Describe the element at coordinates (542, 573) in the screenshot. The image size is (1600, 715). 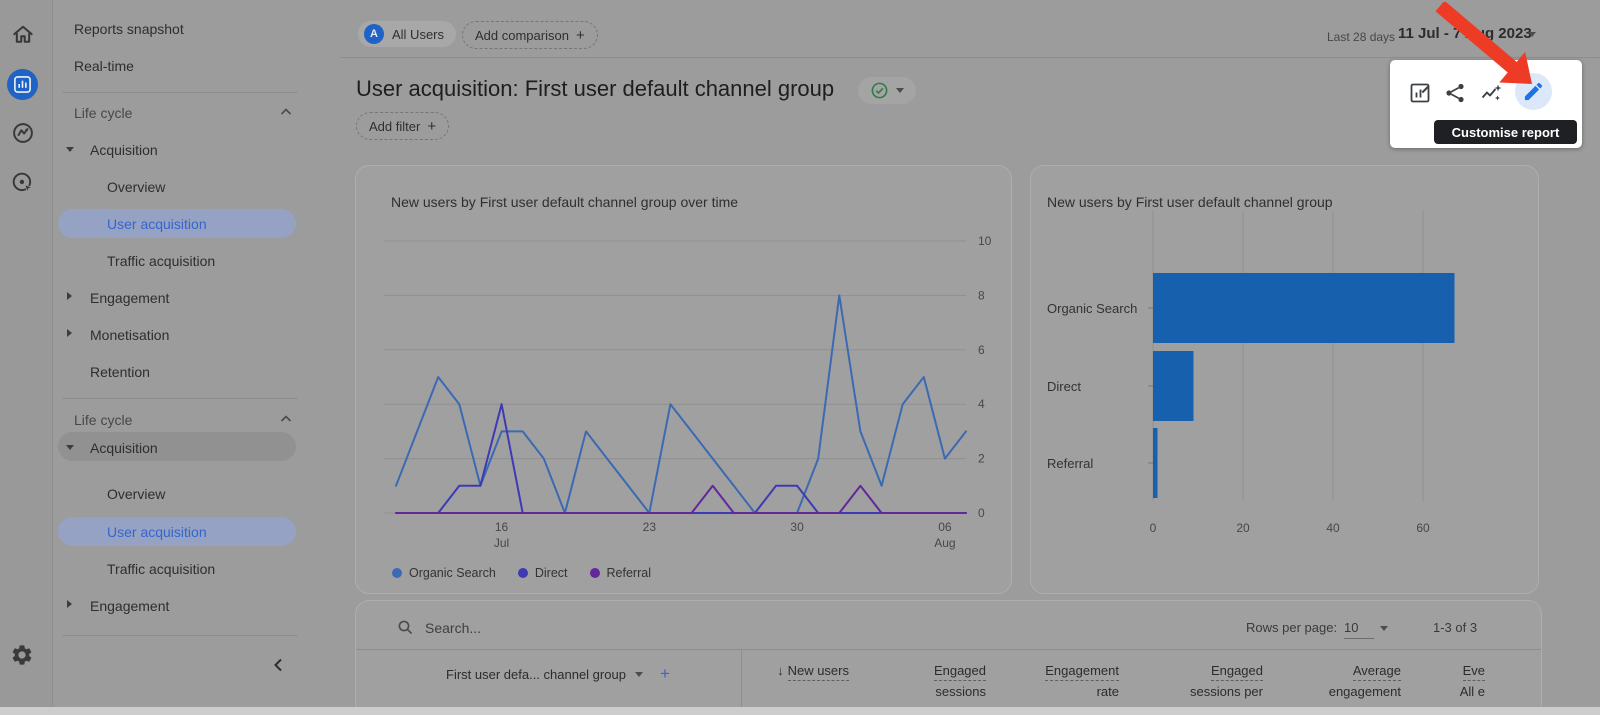
I see `legend-item: Direct` at that location.